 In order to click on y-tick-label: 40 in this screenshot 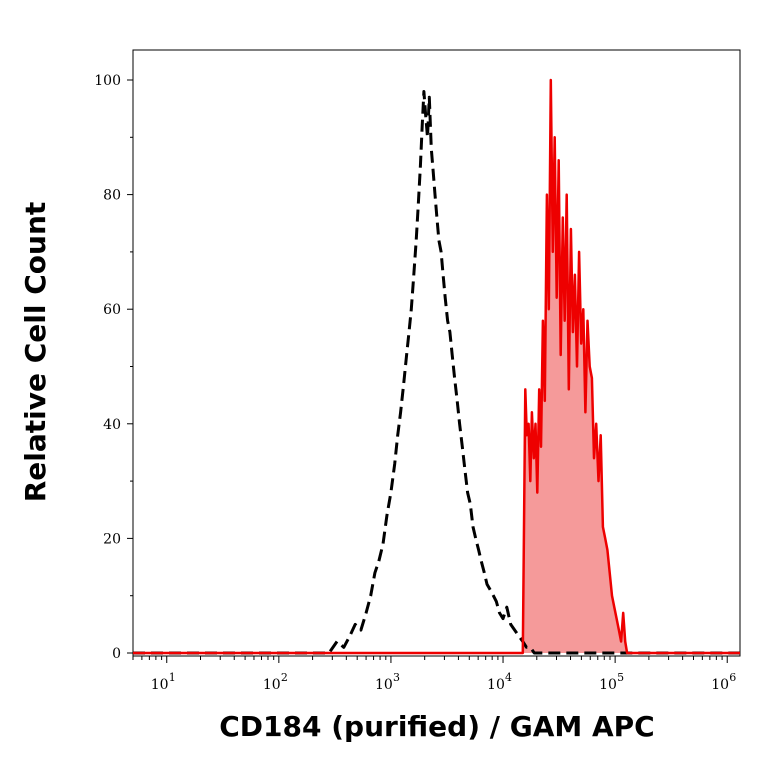, I will do `click(112, 425)`.